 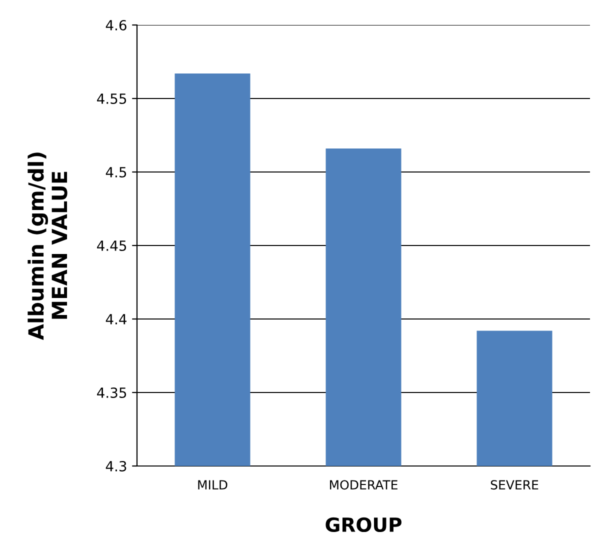 I want to click on x-tick-label: MODERATE, so click(x=364, y=485).